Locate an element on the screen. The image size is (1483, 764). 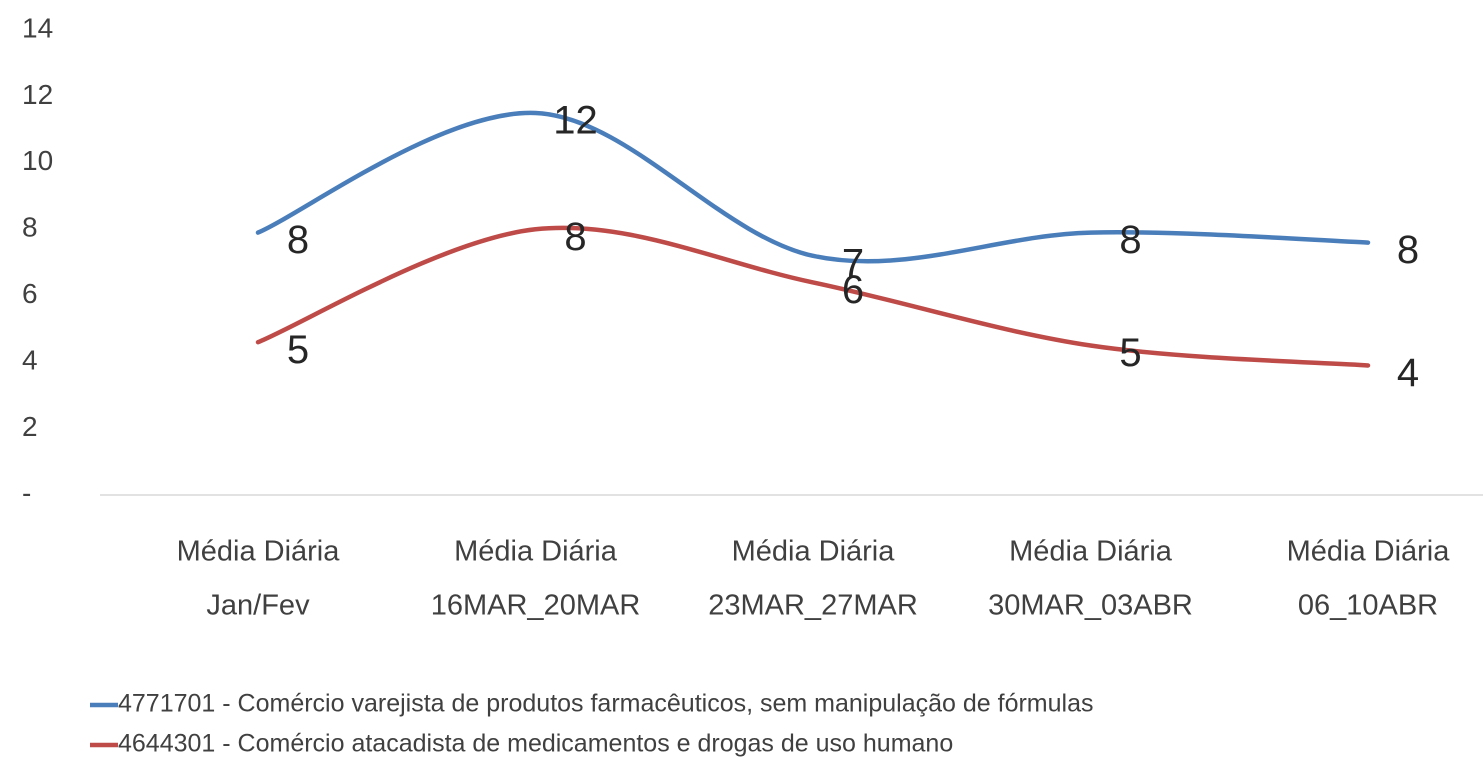
data-label: 12 is located at coordinates (575, 121).